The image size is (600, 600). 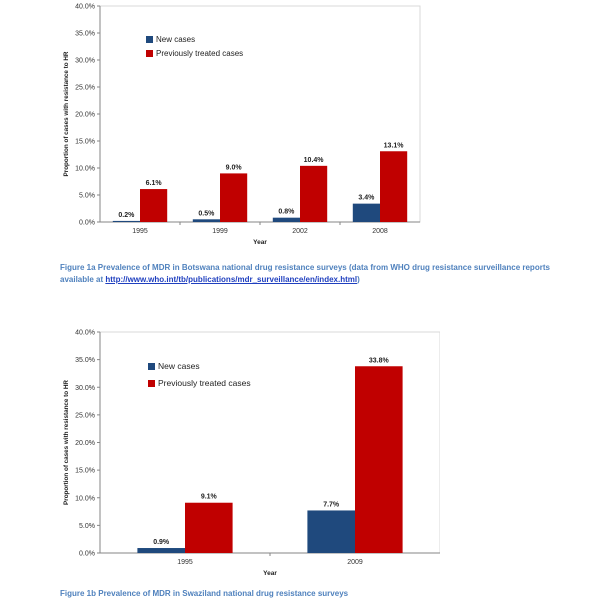 What do you see at coordinates (379, 360) in the screenshot?
I see `data-label: 33.8%` at bounding box center [379, 360].